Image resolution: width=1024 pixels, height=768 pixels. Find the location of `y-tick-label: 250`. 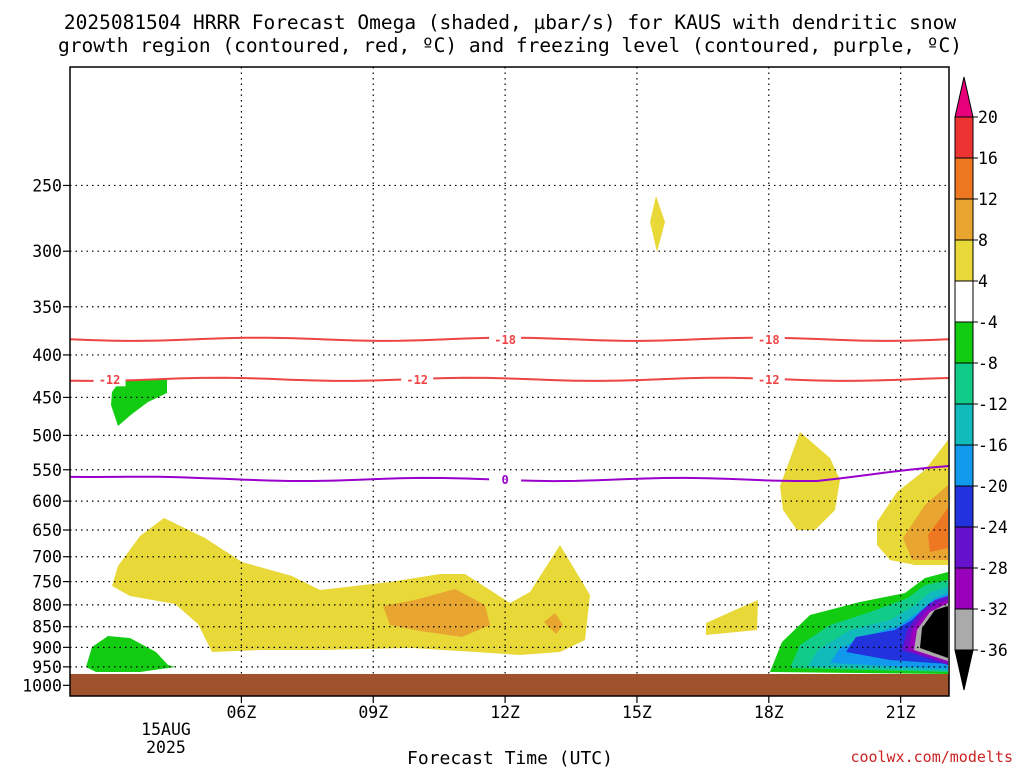

y-tick-label: 250 is located at coordinates (47, 185).